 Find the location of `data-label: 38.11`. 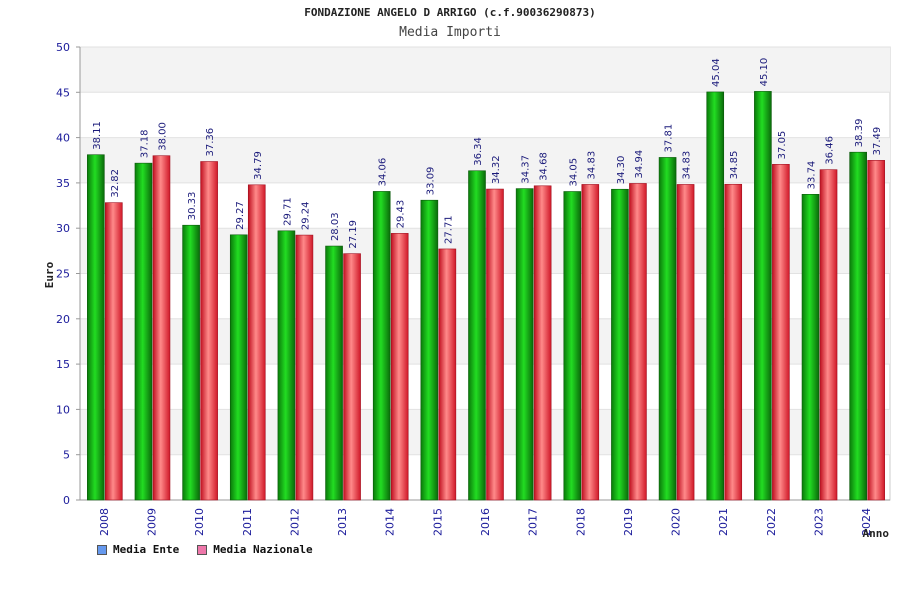

data-label: 38.11 is located at coordinates (97, 135).